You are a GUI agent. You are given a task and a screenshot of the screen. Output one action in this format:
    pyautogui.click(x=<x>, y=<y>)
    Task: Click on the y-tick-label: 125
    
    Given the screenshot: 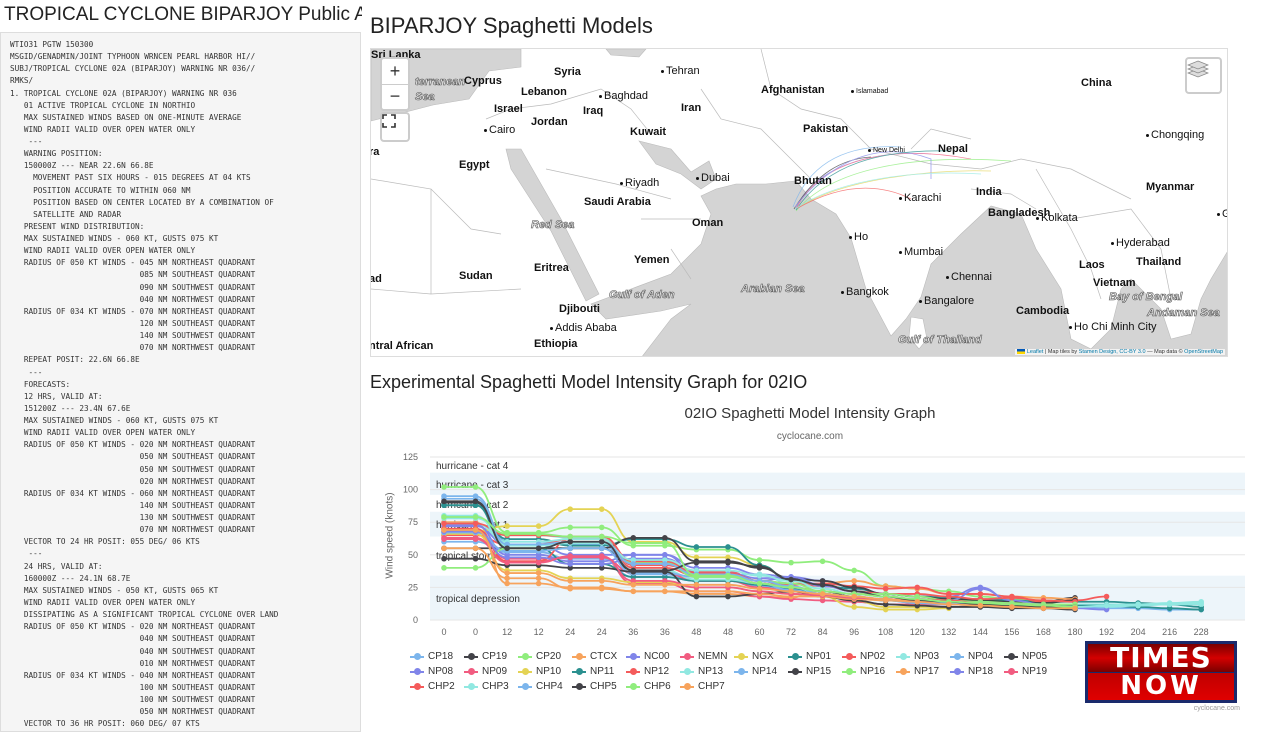 What is the action you would take?
    pyautogui.click(x=410, y=457)
    